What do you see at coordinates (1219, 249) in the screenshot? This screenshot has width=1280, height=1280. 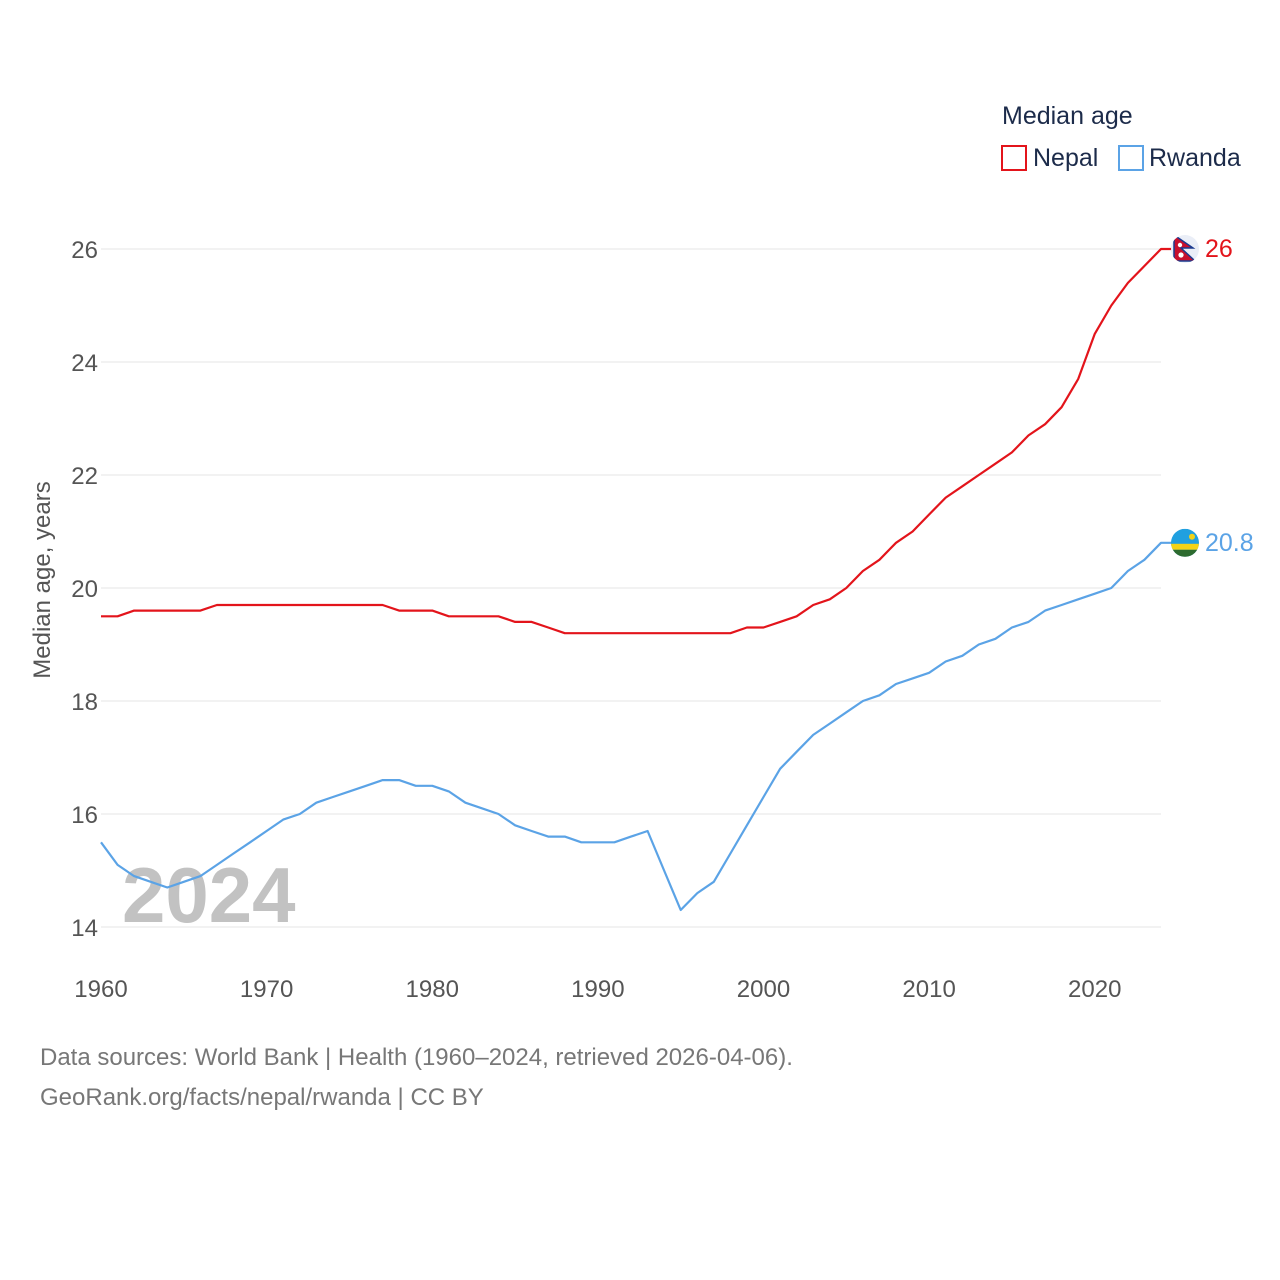 I see `end-value-label-nepal: 26` at bounding box center [1219, 249].